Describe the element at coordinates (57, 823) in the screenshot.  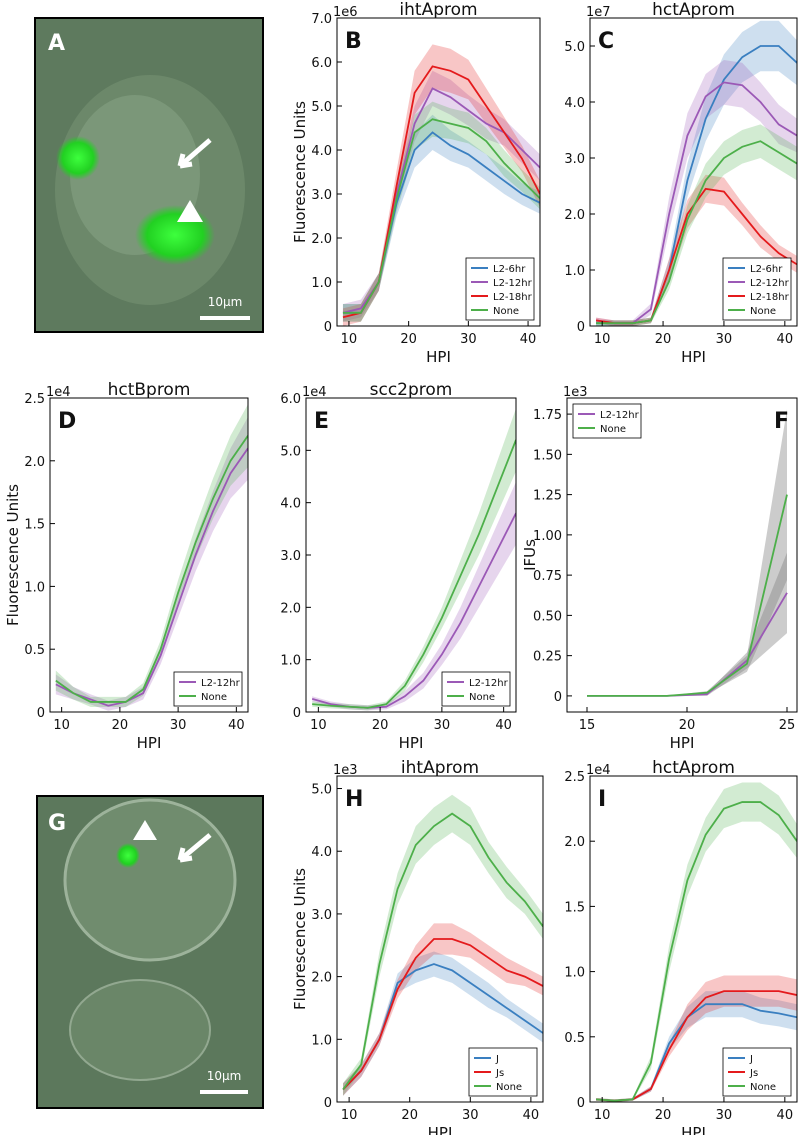
I see `panel-label: G` at that location.